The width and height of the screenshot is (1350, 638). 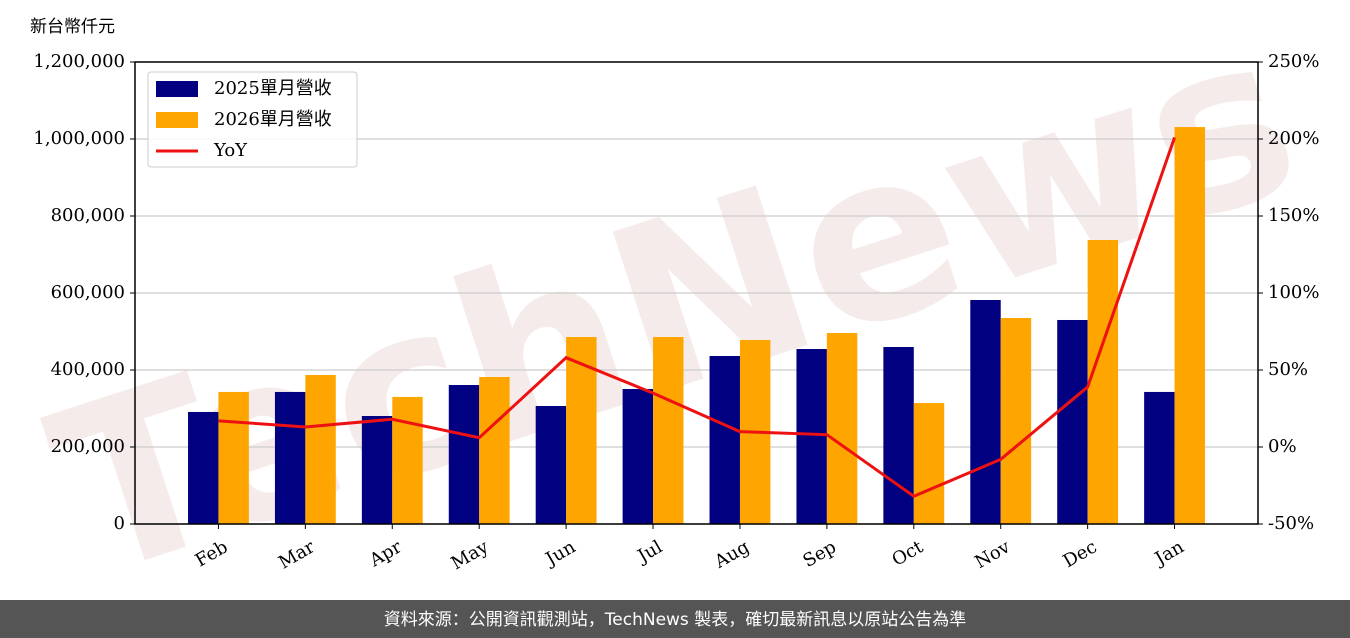 What do you see at coordinates (88, 369) in the screenshot?
I see `y-tick-label: 400,000` at bounding box center [88, 369].